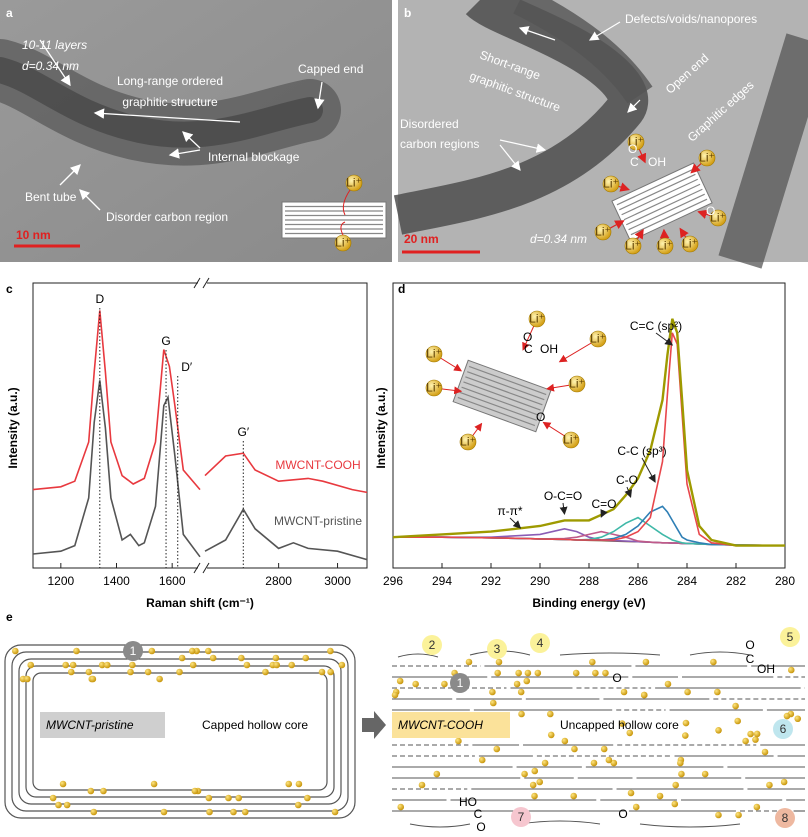  Describe the element at coordinates (187, 367) in the screenshot. I see `peak-label: D′` at that location.